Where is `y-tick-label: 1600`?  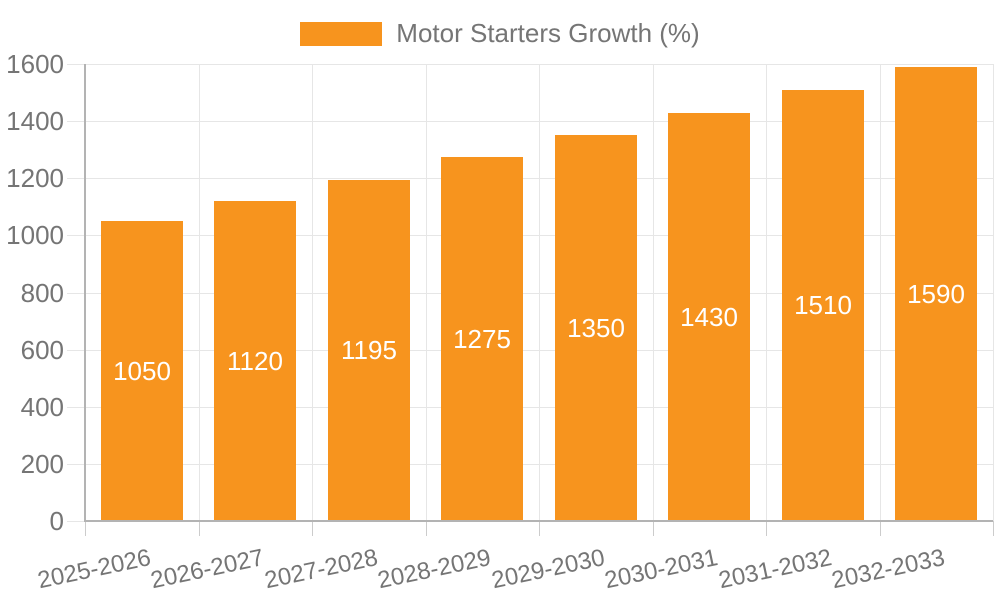
y-tick-label: 1600 is located at coordinates (35, 64).